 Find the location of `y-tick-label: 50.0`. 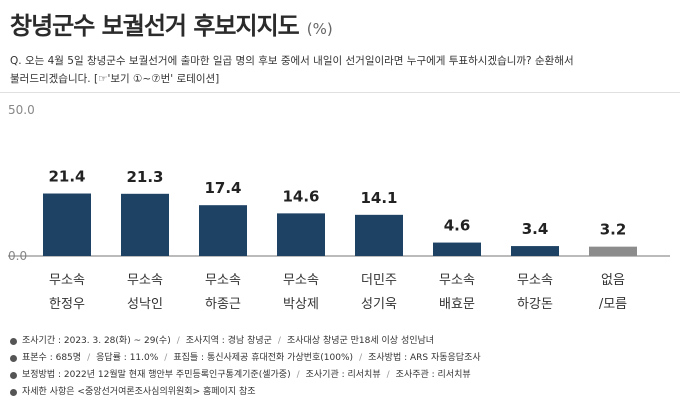

y-tick-label: 50.0 is located at coordinates (21, 110).